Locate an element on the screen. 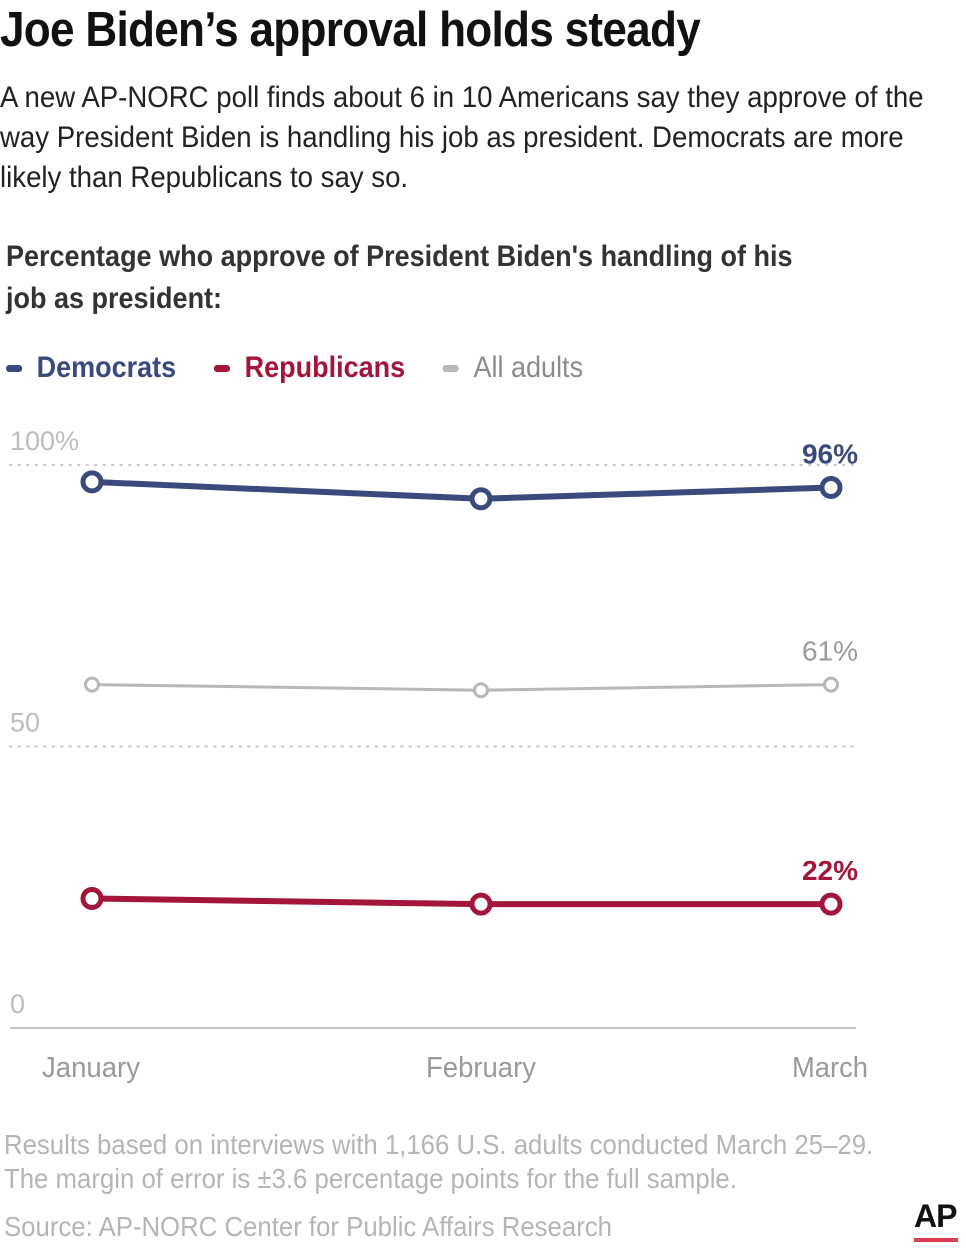 Image resolution: width=966 pixels, height=1251 pixels. data-point-rep-february is located at coordinates (481, 904).